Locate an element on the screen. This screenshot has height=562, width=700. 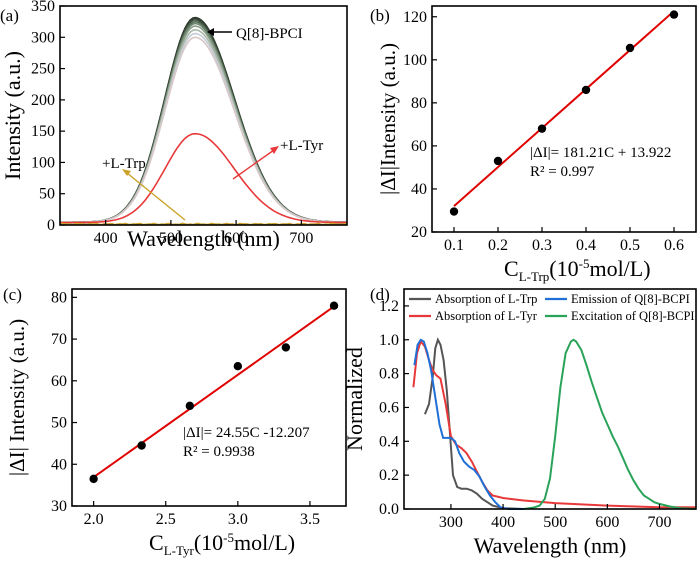
panel-b-x-axis-label-part: -5 is located at coordinates (584, 263).